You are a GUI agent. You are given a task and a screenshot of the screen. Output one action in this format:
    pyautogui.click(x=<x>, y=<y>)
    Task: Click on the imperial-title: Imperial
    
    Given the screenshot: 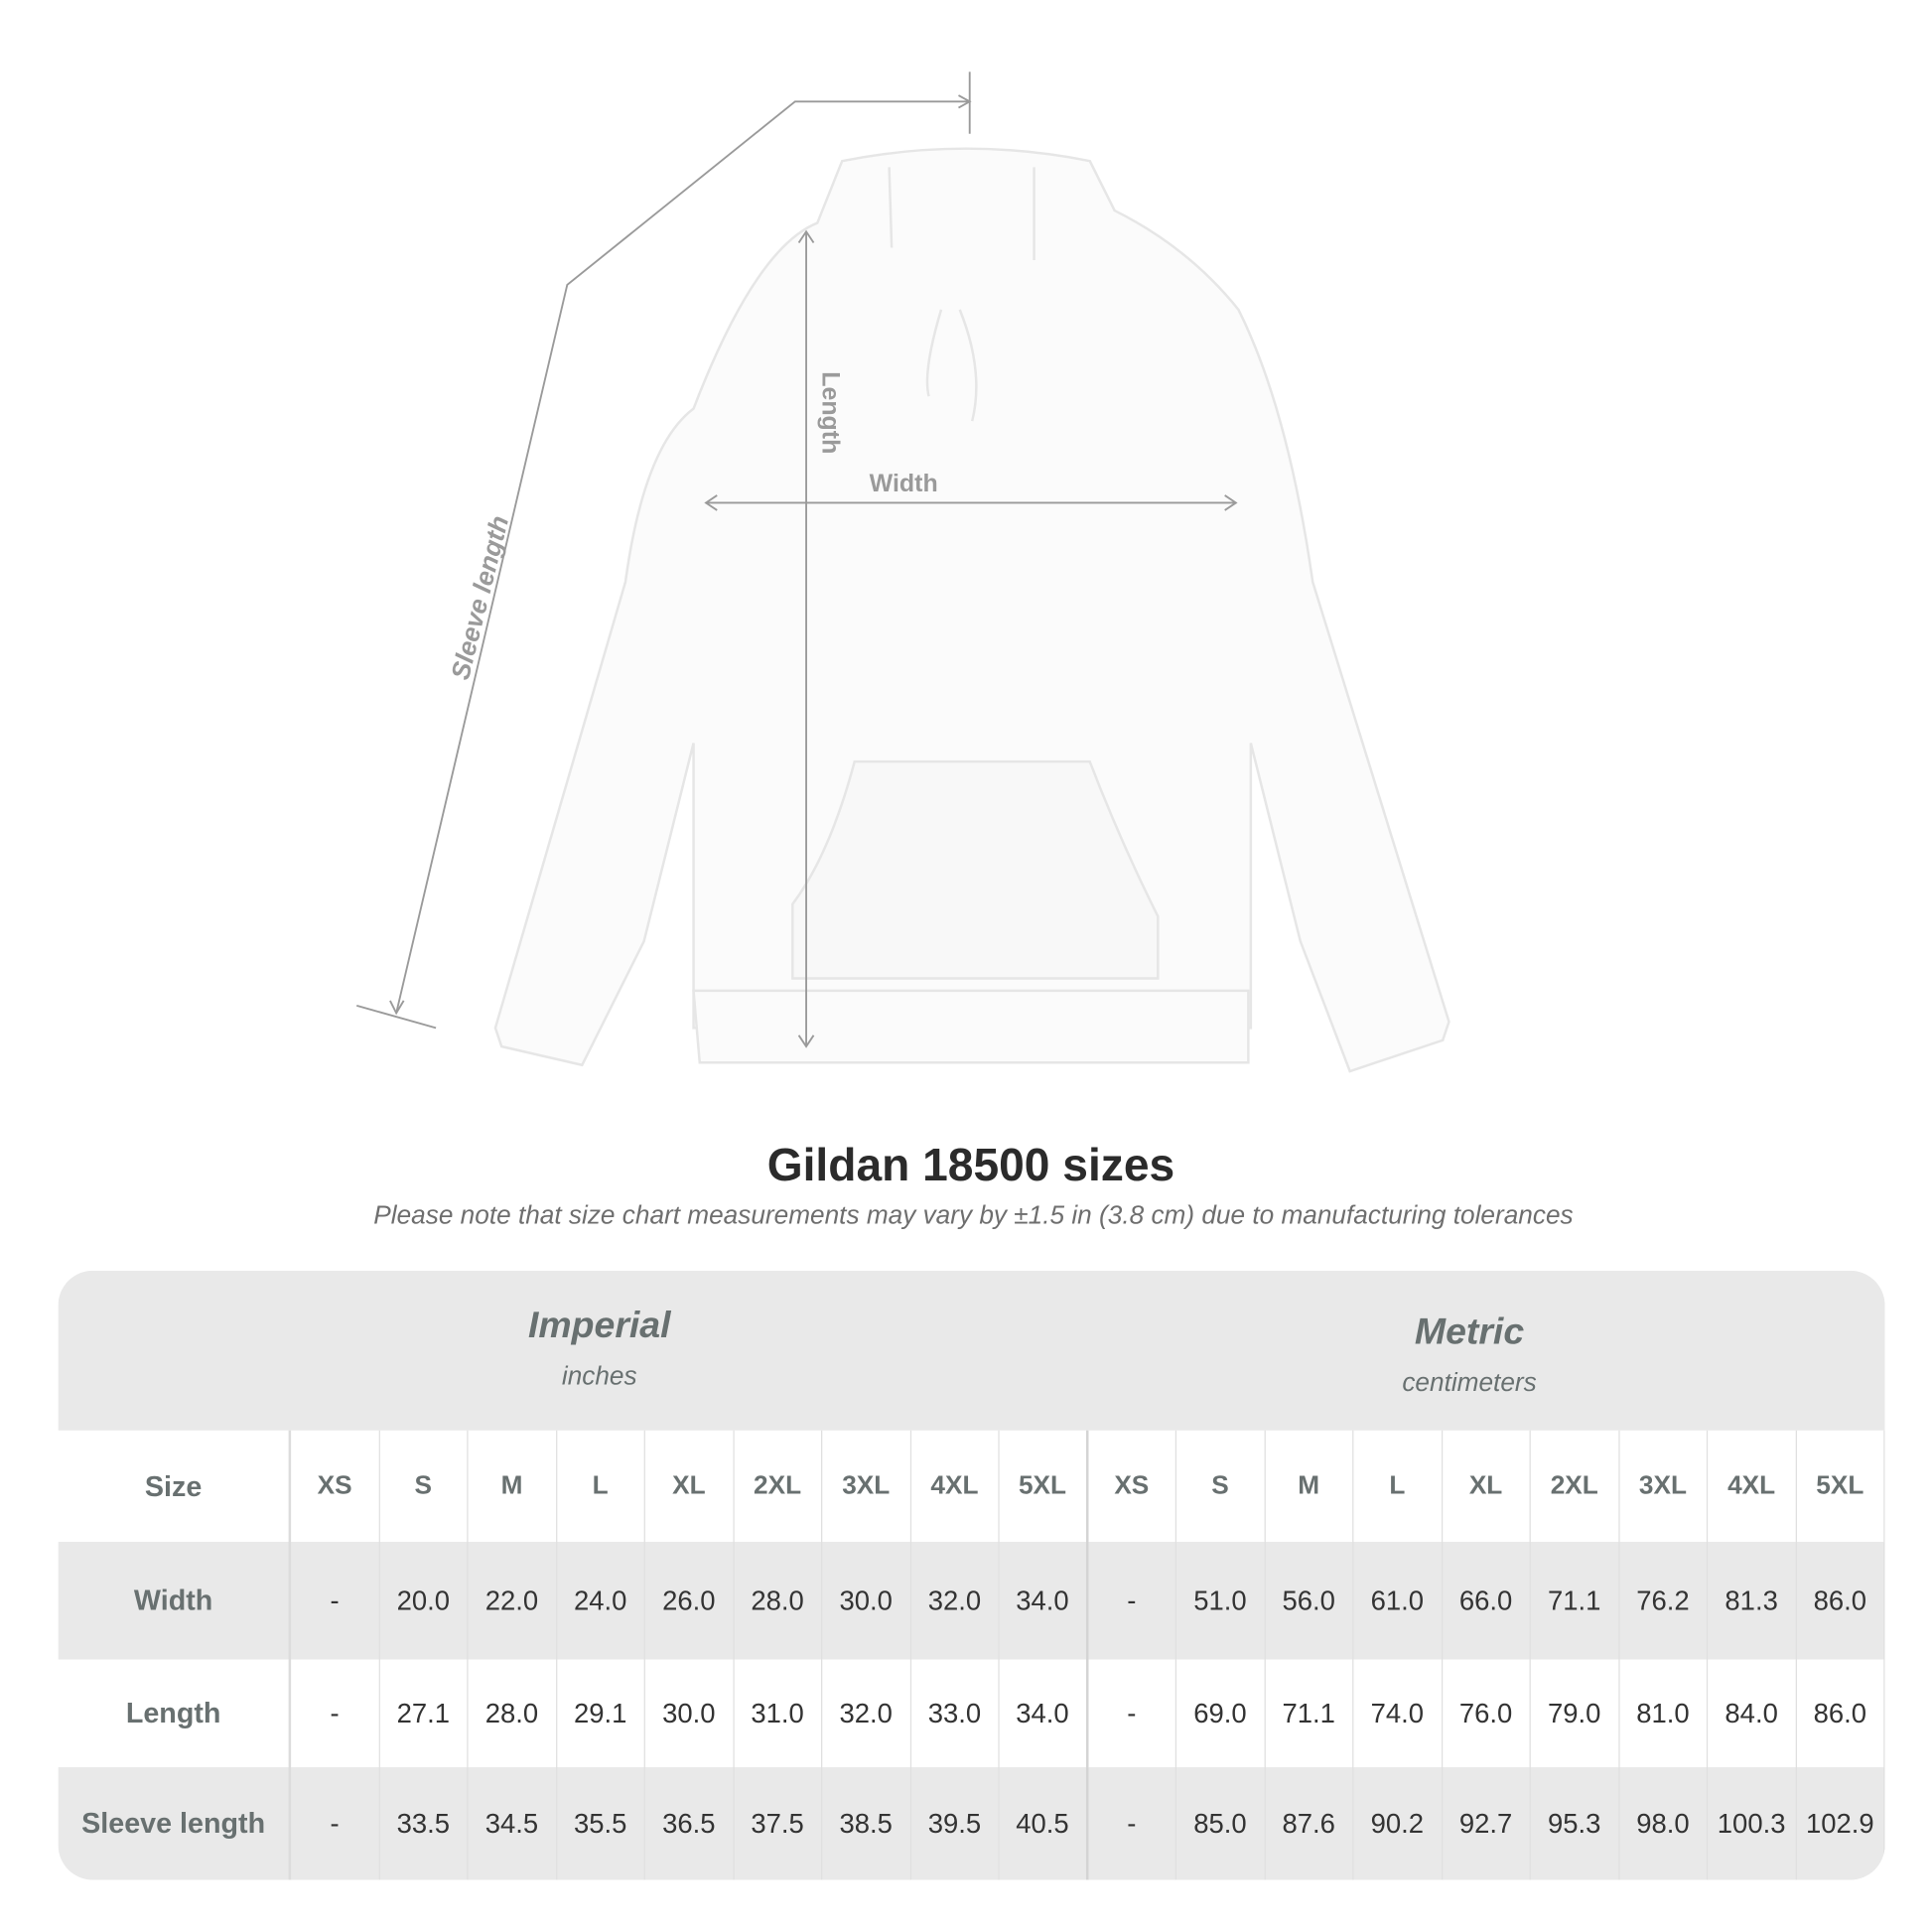 What is the action you would take?
    pyautogui.click(x=599, y=1326)
    